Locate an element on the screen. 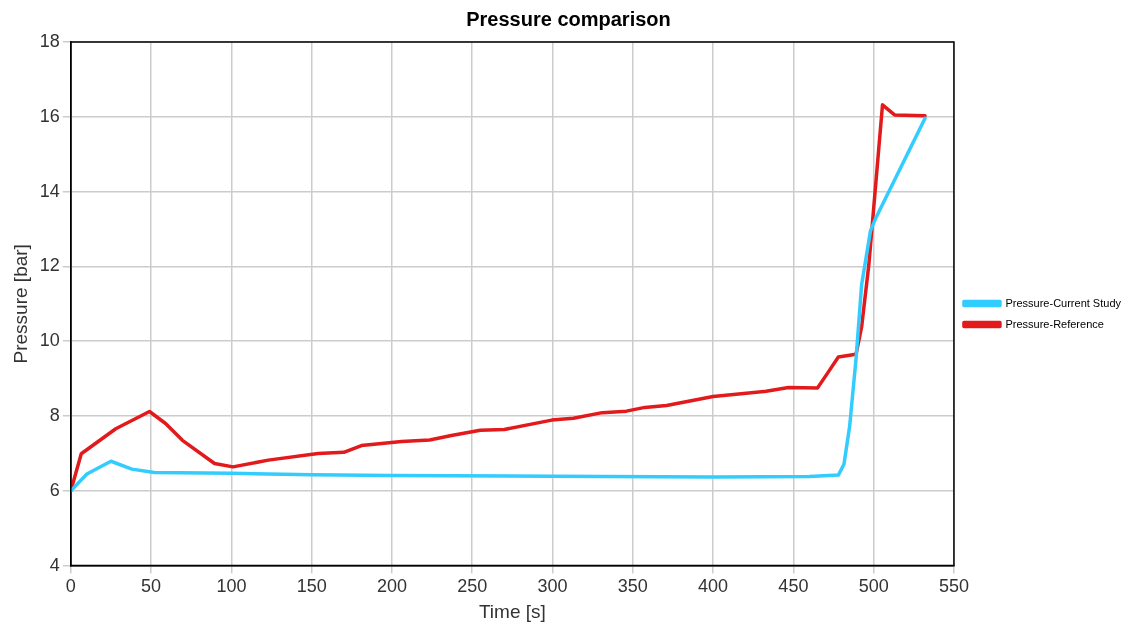 The height and width of the screenshot is (628, 1141). y-tick-label: 10 is located at coordinates (49, 340).